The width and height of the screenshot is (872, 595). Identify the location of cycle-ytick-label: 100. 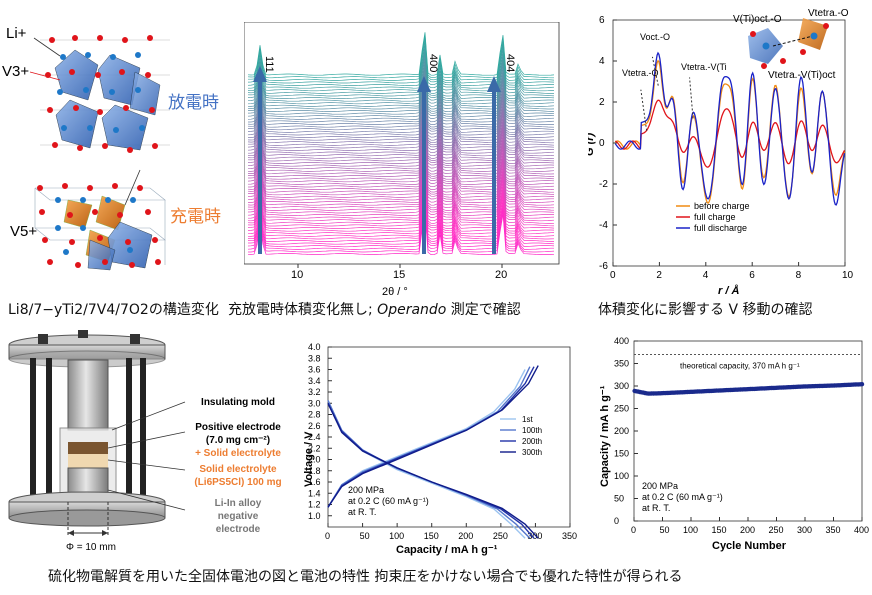
(621, 476).